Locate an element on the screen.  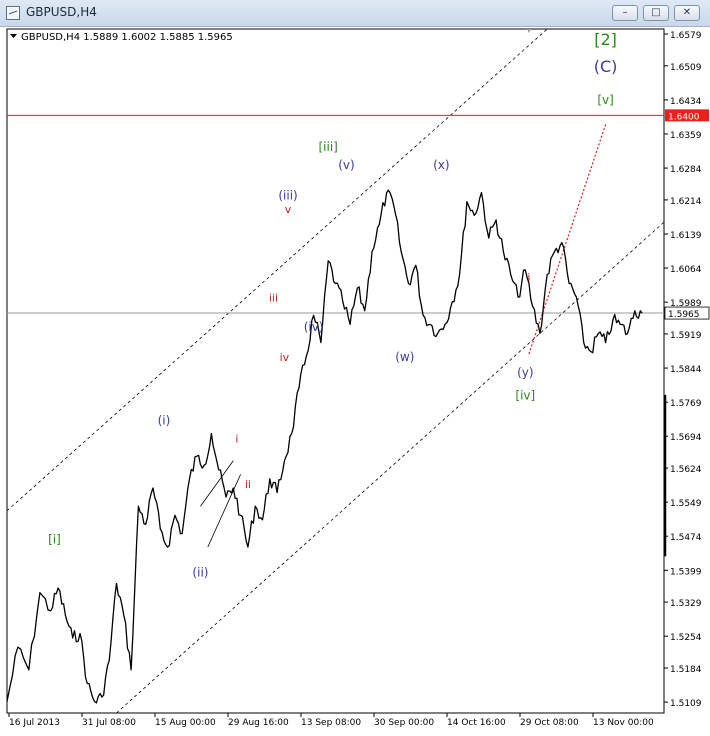
chart-window-icon is located at coordinates (13, 13).